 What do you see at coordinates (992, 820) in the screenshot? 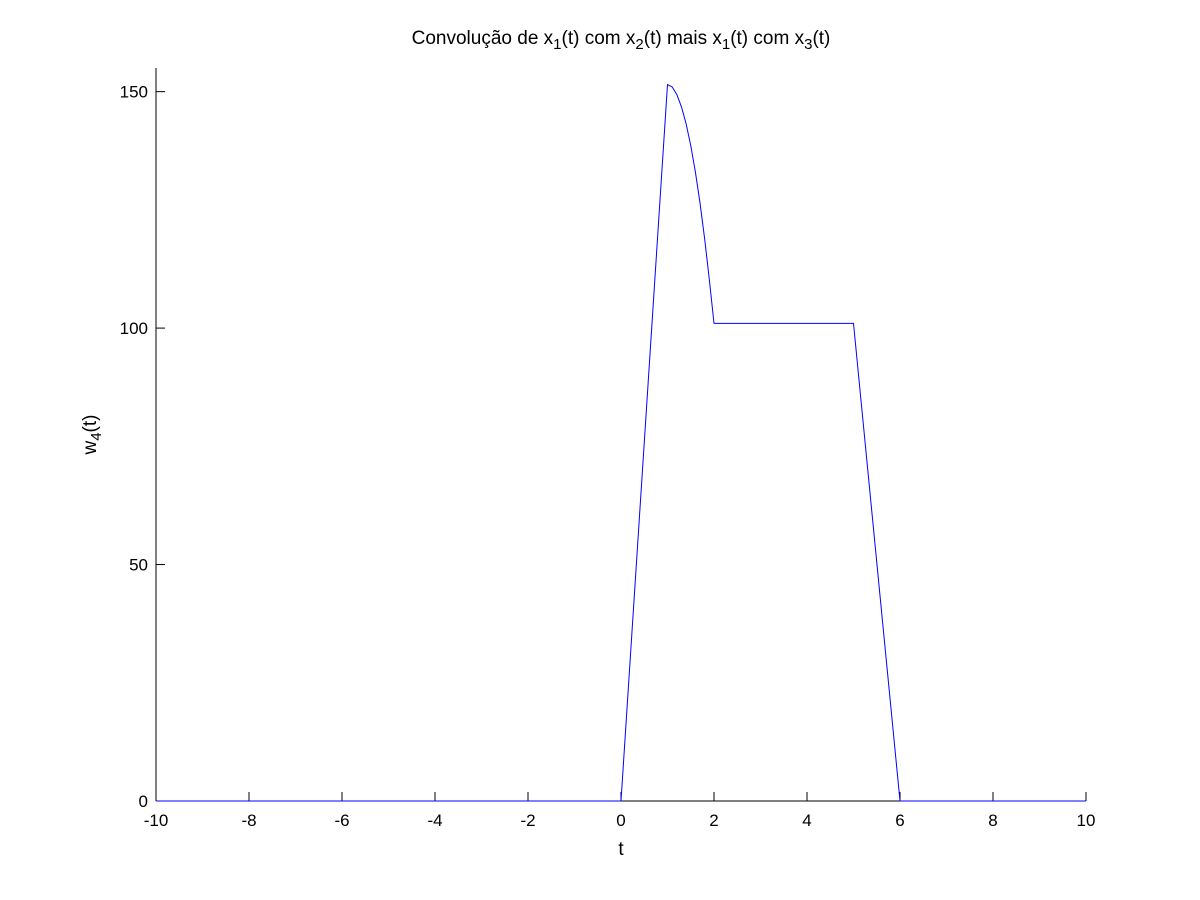
I see `x-tick-label: 8` at bounding box center [992, 820].